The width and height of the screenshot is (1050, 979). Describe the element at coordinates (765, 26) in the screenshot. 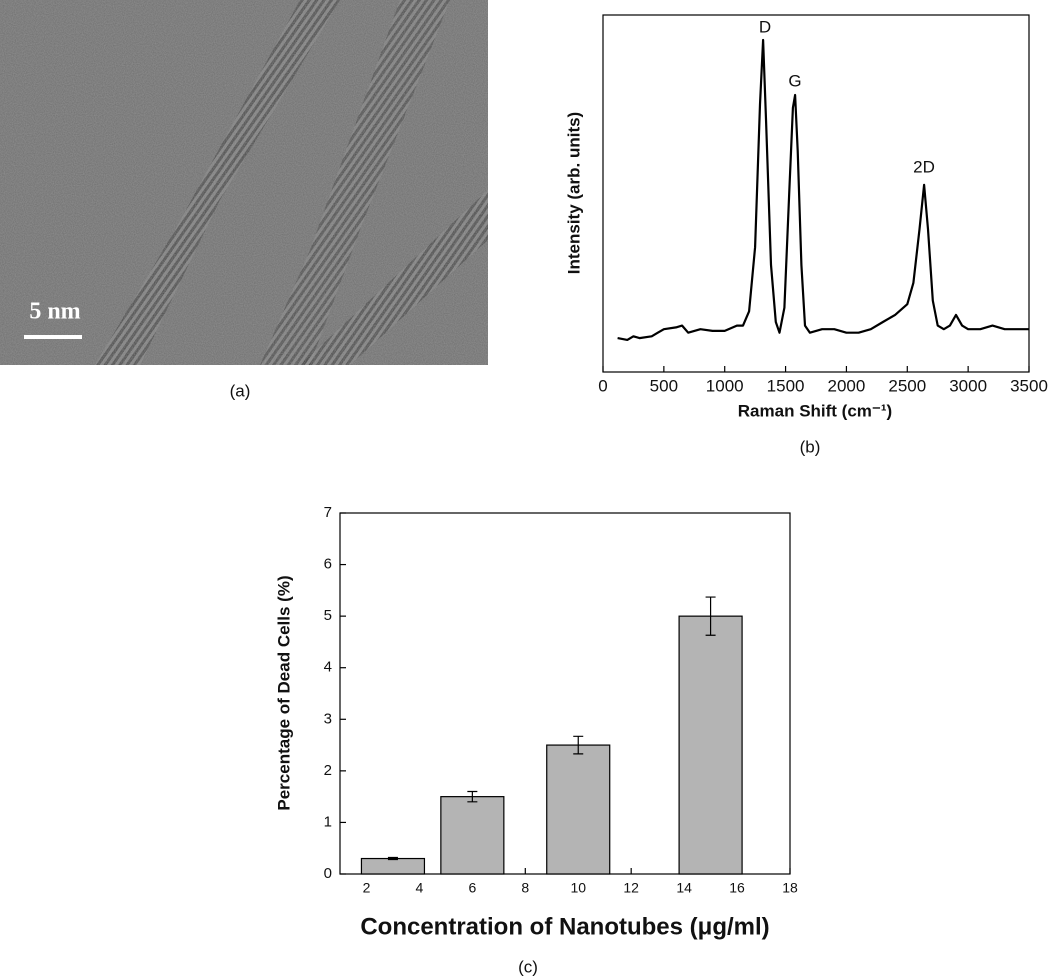

I see `annotation: D` at that location.